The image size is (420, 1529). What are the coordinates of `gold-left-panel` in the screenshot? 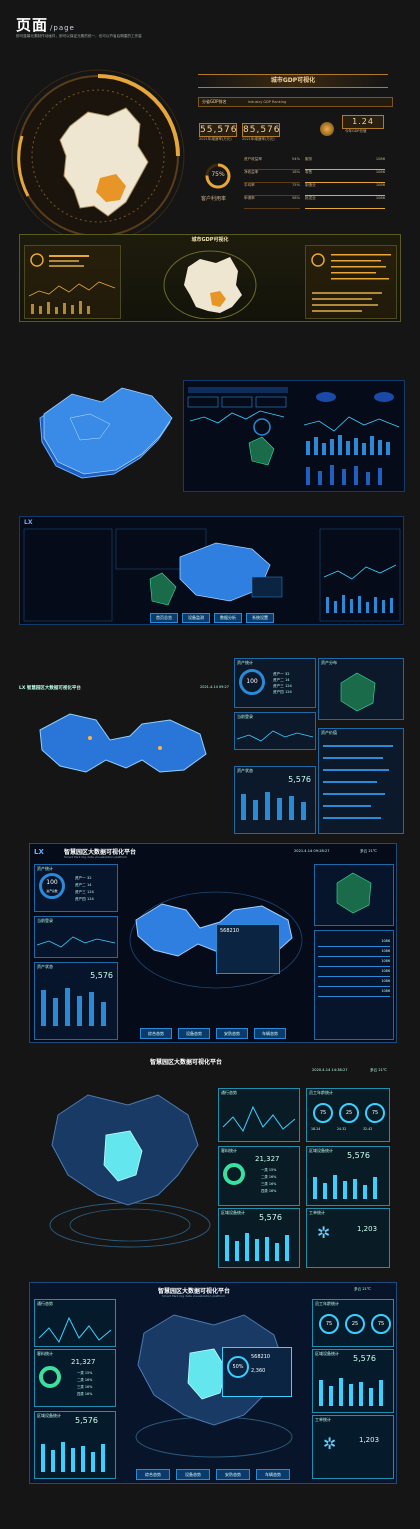 It's located at (72, 282).